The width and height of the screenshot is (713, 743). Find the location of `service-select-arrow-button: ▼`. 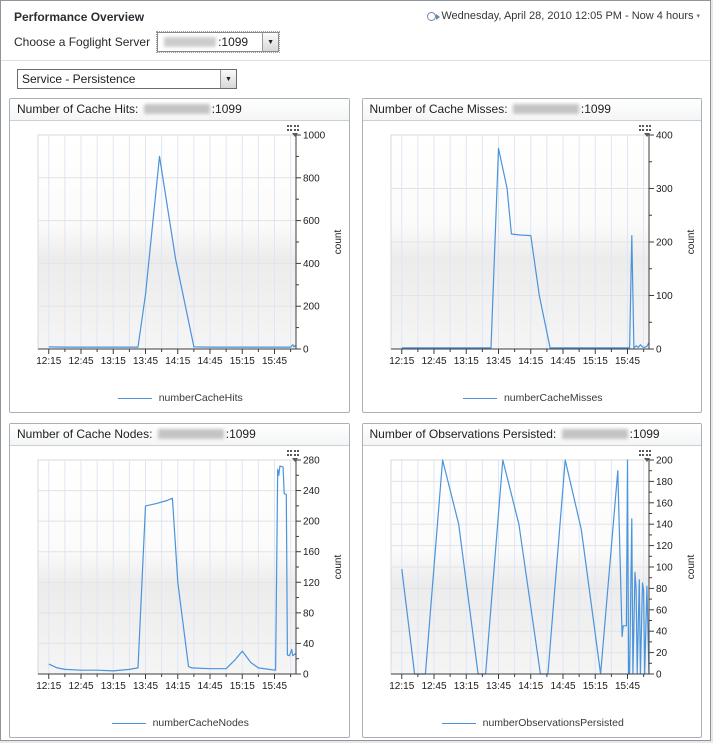

service-select-arrow-button: ▼ is located at coordinates (228, 79).